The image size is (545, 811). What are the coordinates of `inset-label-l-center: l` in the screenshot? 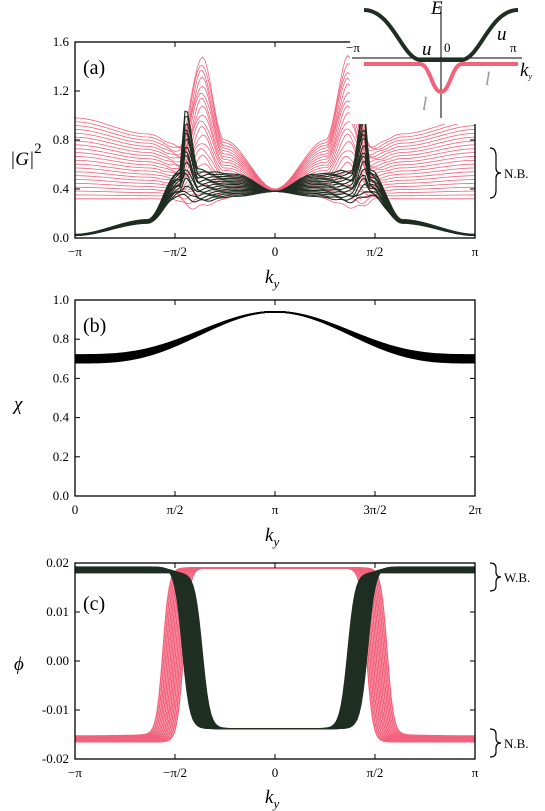 It's located at (424, 104).